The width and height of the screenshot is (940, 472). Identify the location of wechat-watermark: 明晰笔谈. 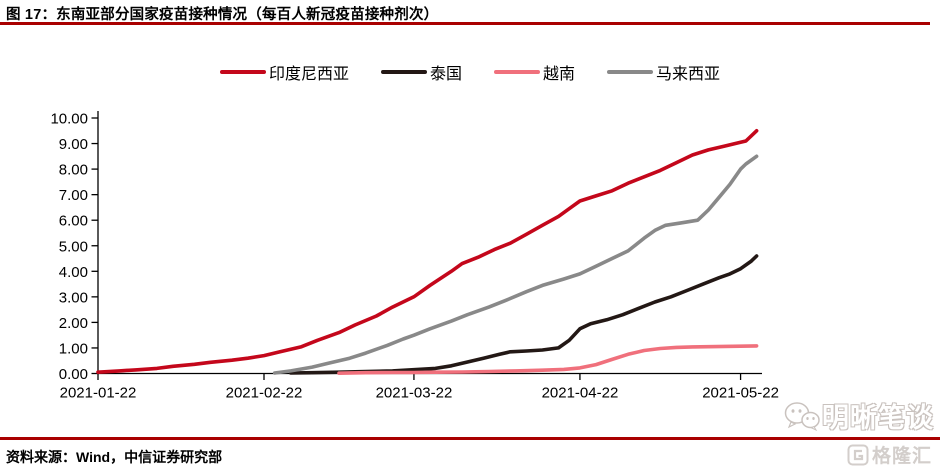
(859, 415).